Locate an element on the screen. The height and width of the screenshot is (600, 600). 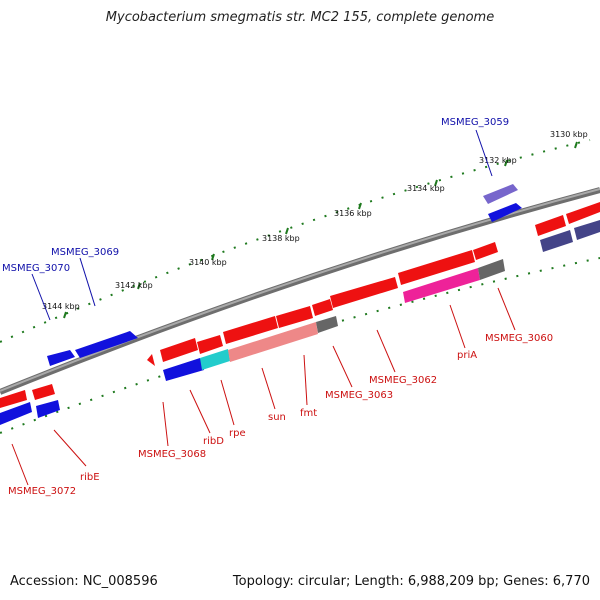
leader-sun is located at coordinates (268, 388).